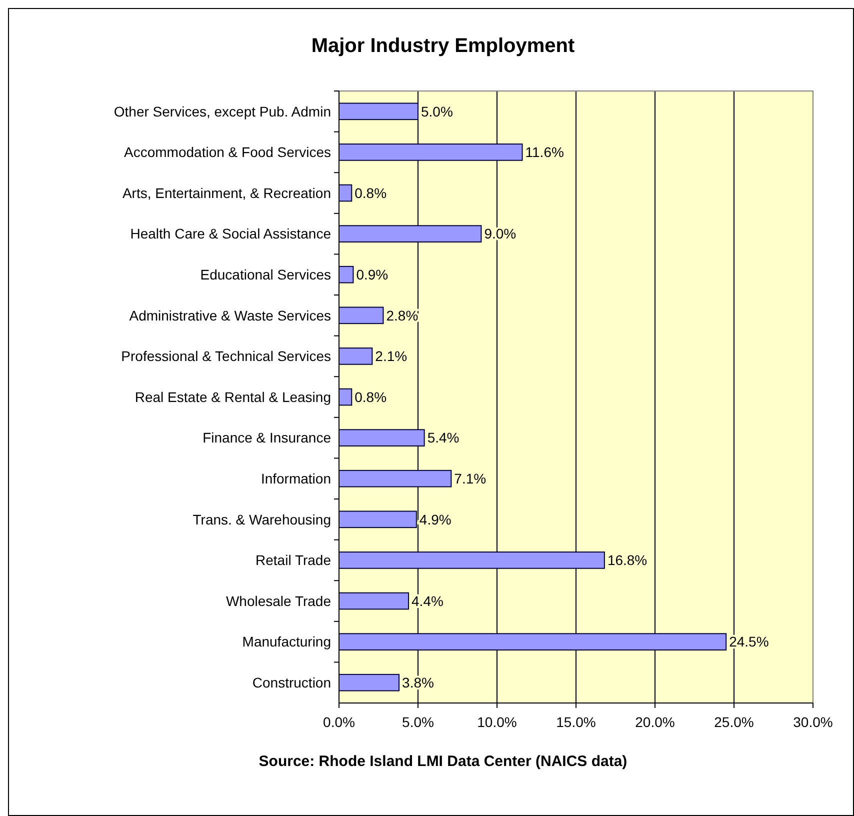 This screenshot has height=816, width=854. Describe the element at coordinates (734, 722) in the screenshot. I see `x-tick-label: 25.0%` at that location.